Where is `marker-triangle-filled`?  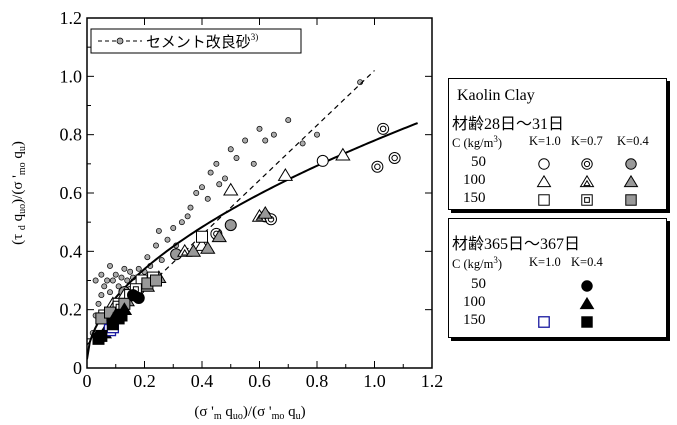
marker-triangle-filled is located at coordinates (587, 303).